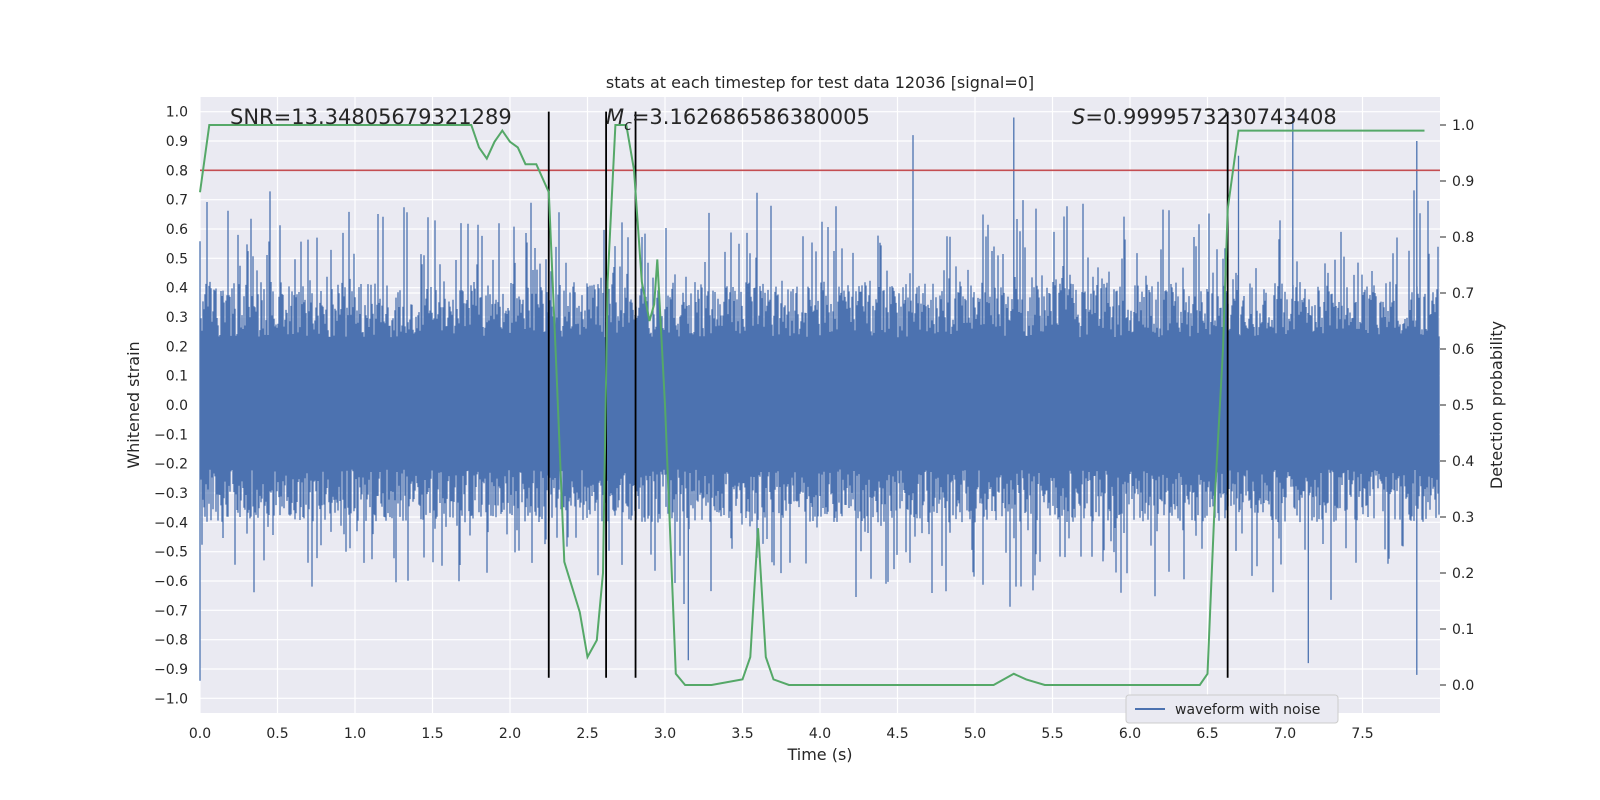 This screenshot has height=800, width=1600. Describe the element at coordinates (1463, 630) in the screenshot. I see `right-y-tick-label: 0.1` at that location.